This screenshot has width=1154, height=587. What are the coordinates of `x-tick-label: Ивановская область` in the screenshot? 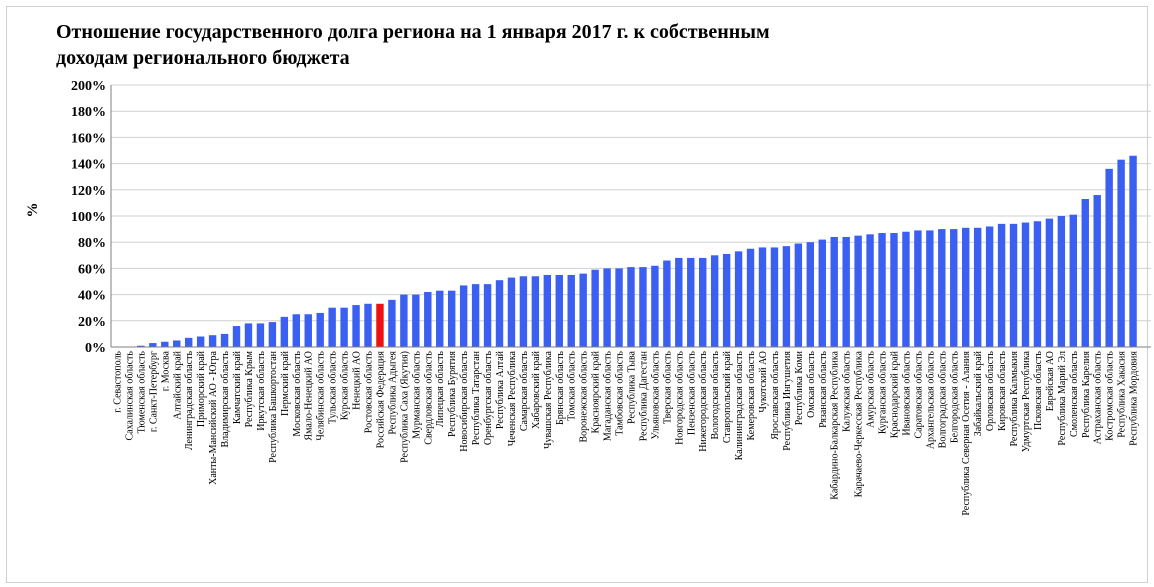 It's located at (906, 393).